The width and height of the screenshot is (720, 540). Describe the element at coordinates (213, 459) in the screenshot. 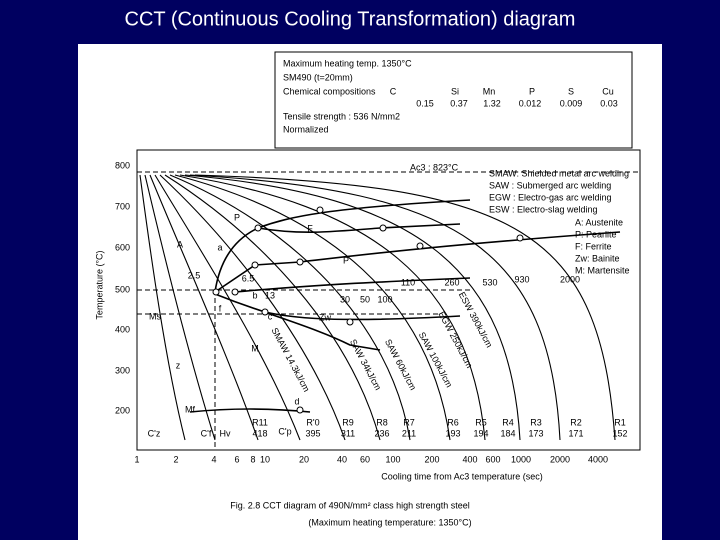

I see `x-tick-label: 4` at that location.